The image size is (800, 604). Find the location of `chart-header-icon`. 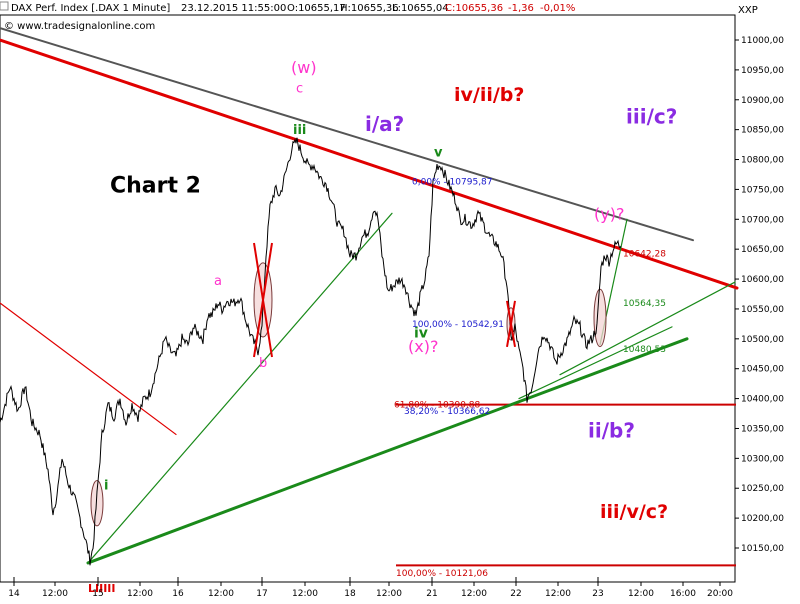

chart-header-icon is located at coordinates (4, 6).